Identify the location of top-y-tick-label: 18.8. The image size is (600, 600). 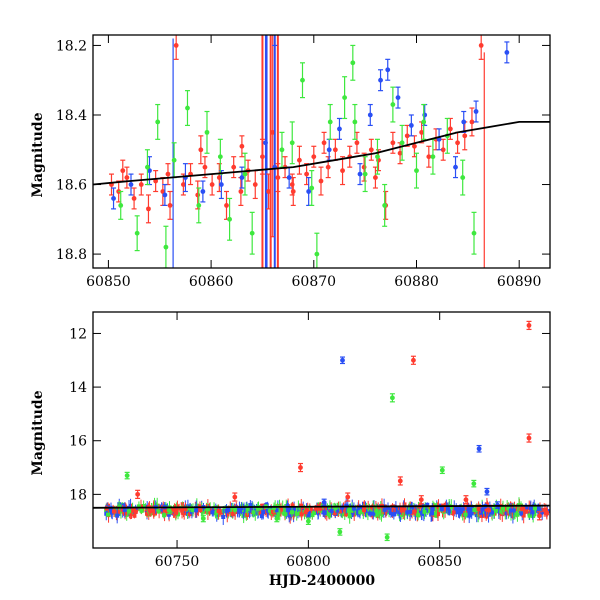
(71, 255).